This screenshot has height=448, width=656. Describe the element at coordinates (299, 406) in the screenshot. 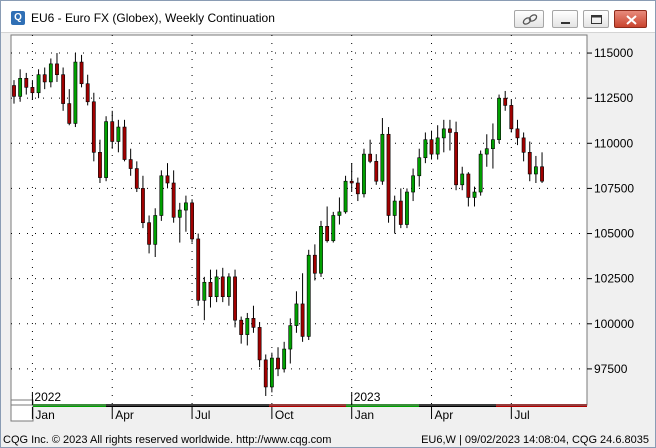

I see `x-axis: 2022 2023 Jan Apr Jul Oct Jan Apr Jul` at that location.